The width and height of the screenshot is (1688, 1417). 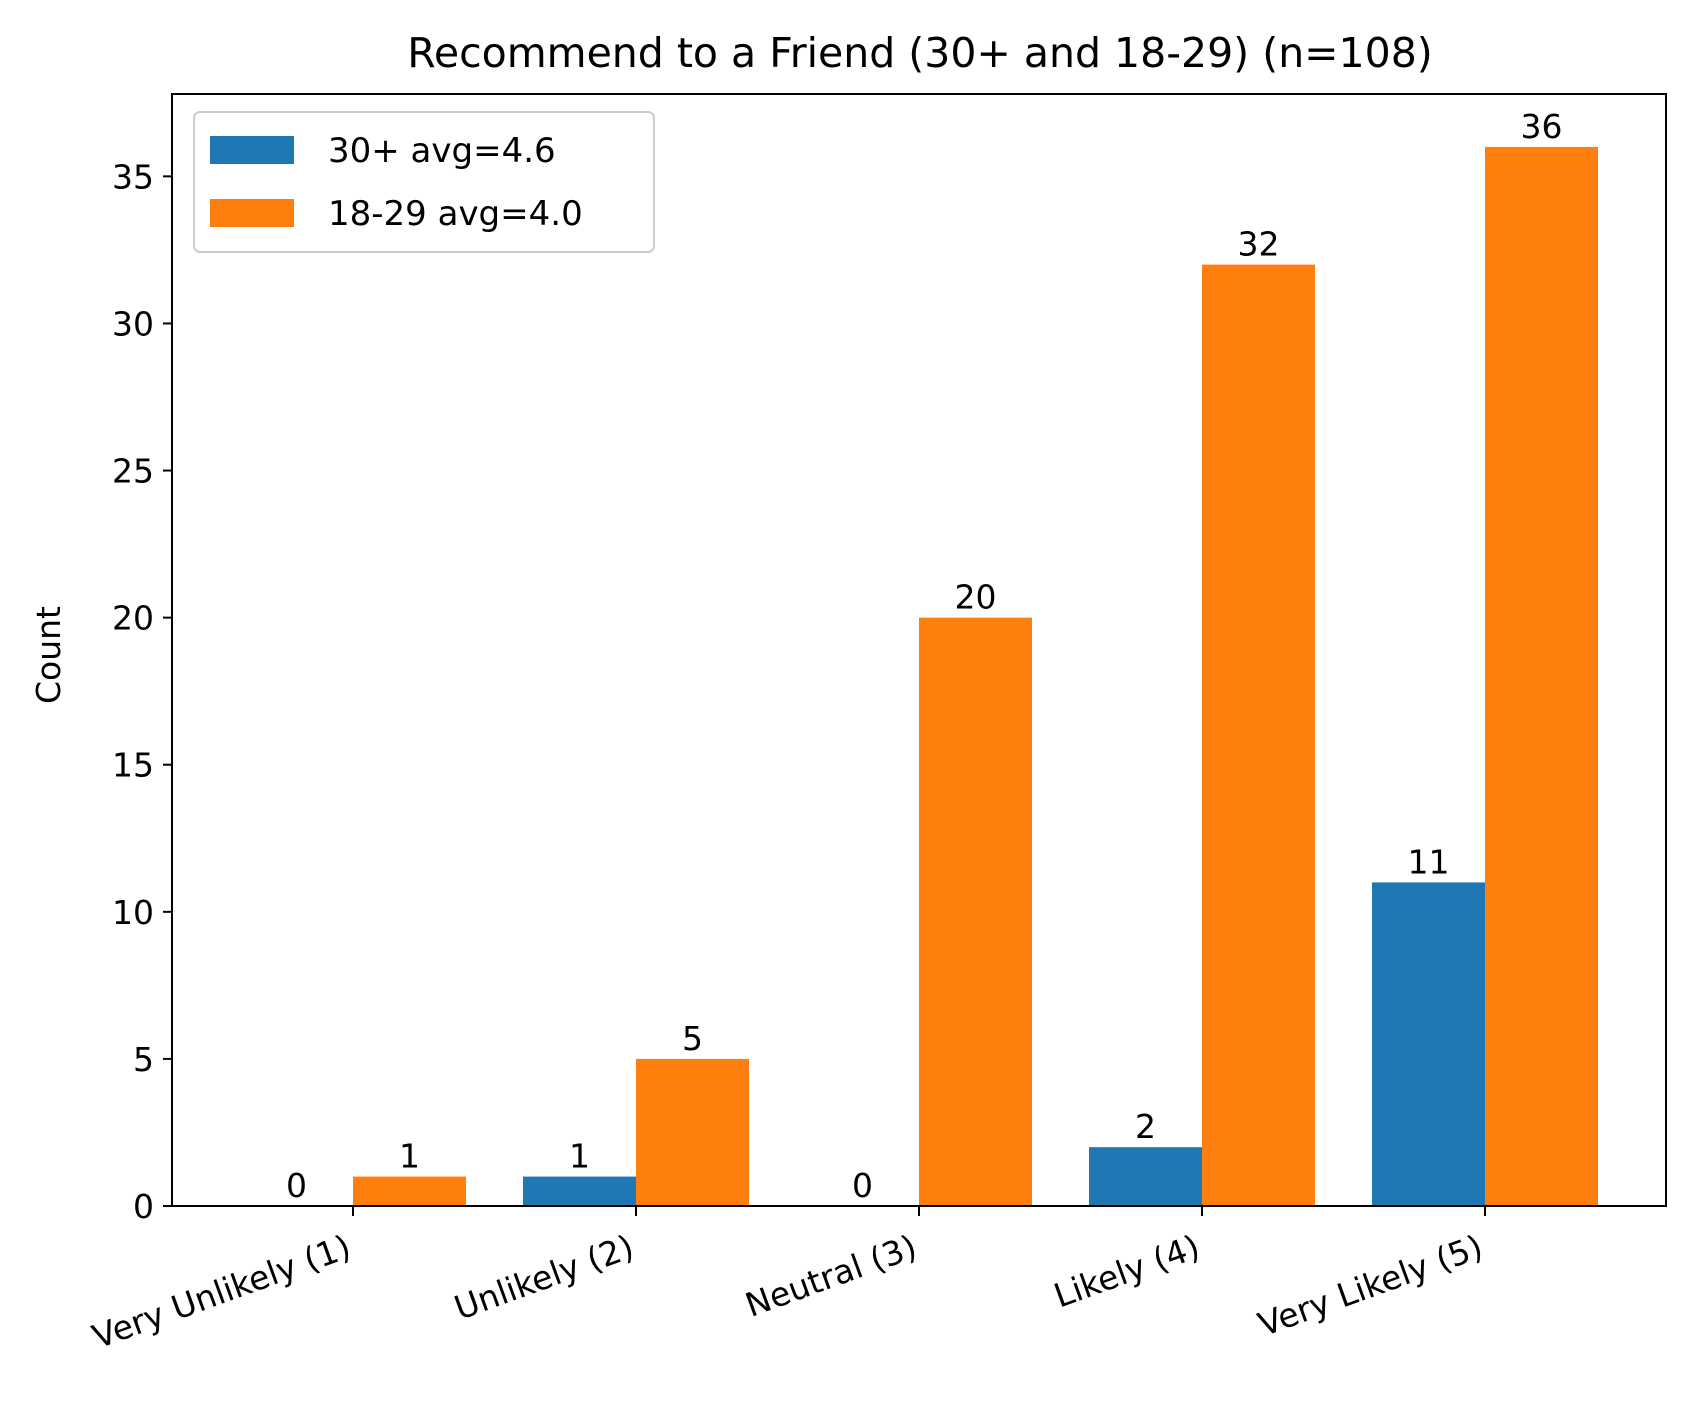 What do you see at coordinates (442, 151) in the screenshot?
I see `legend-label: 30+ avg=4.6` at bounding box center [442, 151].